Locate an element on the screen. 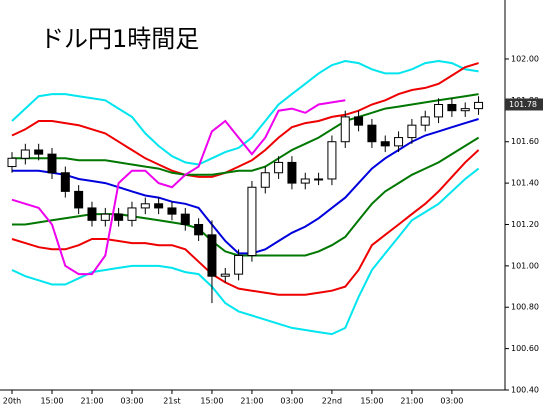  y-tick-label: 100.80 is located at coordinates (525, 307).